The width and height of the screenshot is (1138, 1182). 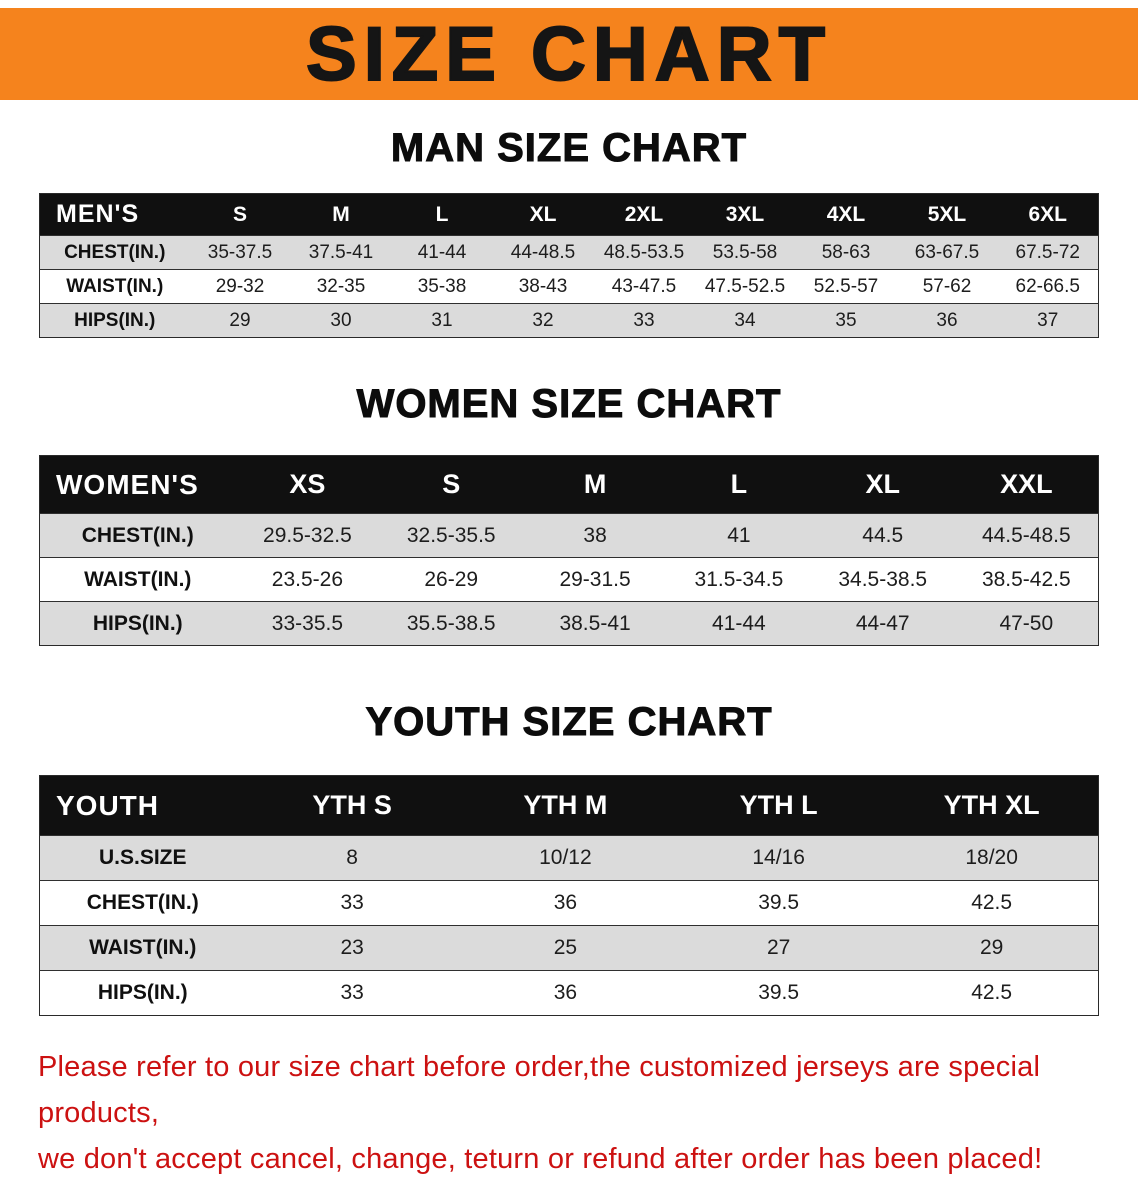 I want to click on size-column-header: 4XL, so click(x=846, y=214).